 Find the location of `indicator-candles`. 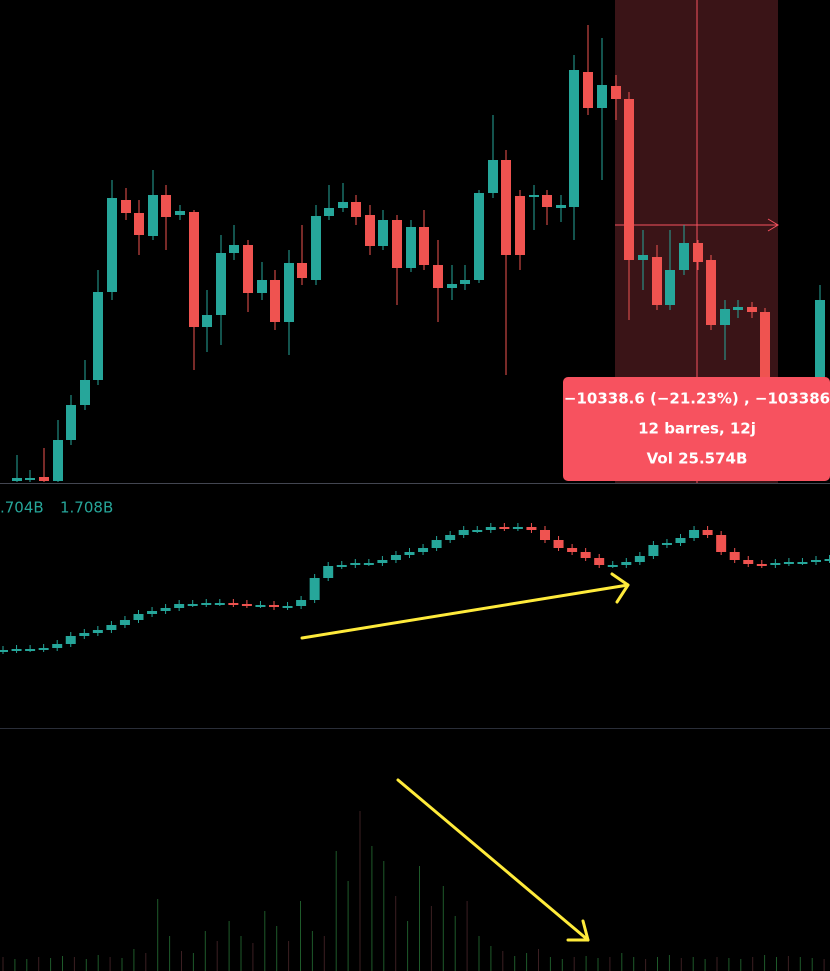

indicator-candles is located at coordinates (415, 588).